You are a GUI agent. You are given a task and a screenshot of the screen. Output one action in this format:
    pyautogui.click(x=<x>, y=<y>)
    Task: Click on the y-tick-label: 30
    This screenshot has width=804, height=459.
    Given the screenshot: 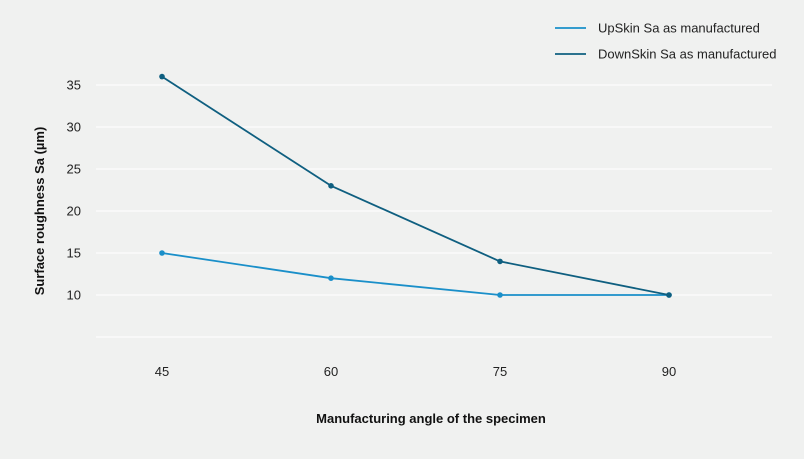 What is the action you would take?
    pyautogui.click(x=74, y=127)
    